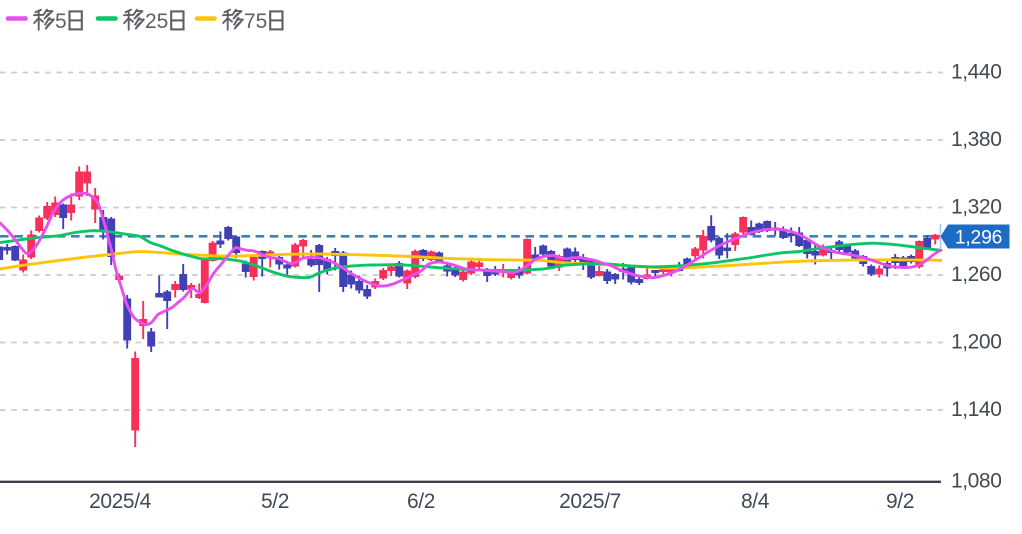 The height and width of the screenshot is (534, 1022). I want to click on svg-text: 2025/4, so click(120, 501).